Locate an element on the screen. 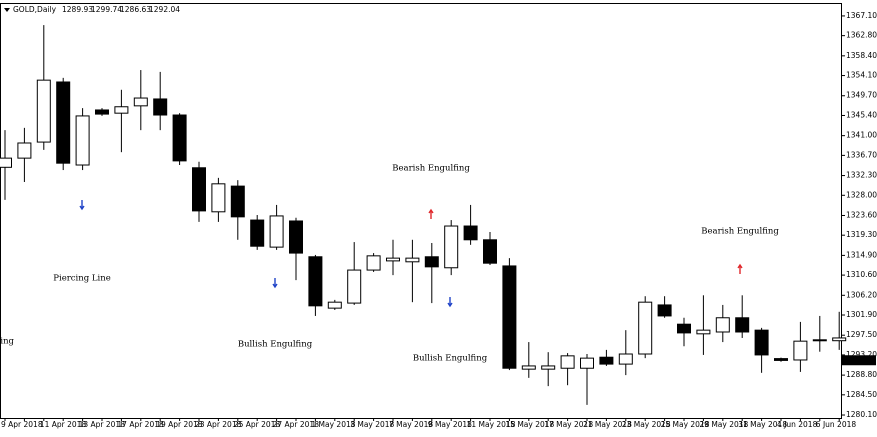  x-tick-label: 1 May 2018 is located at coordinates (333, 424).